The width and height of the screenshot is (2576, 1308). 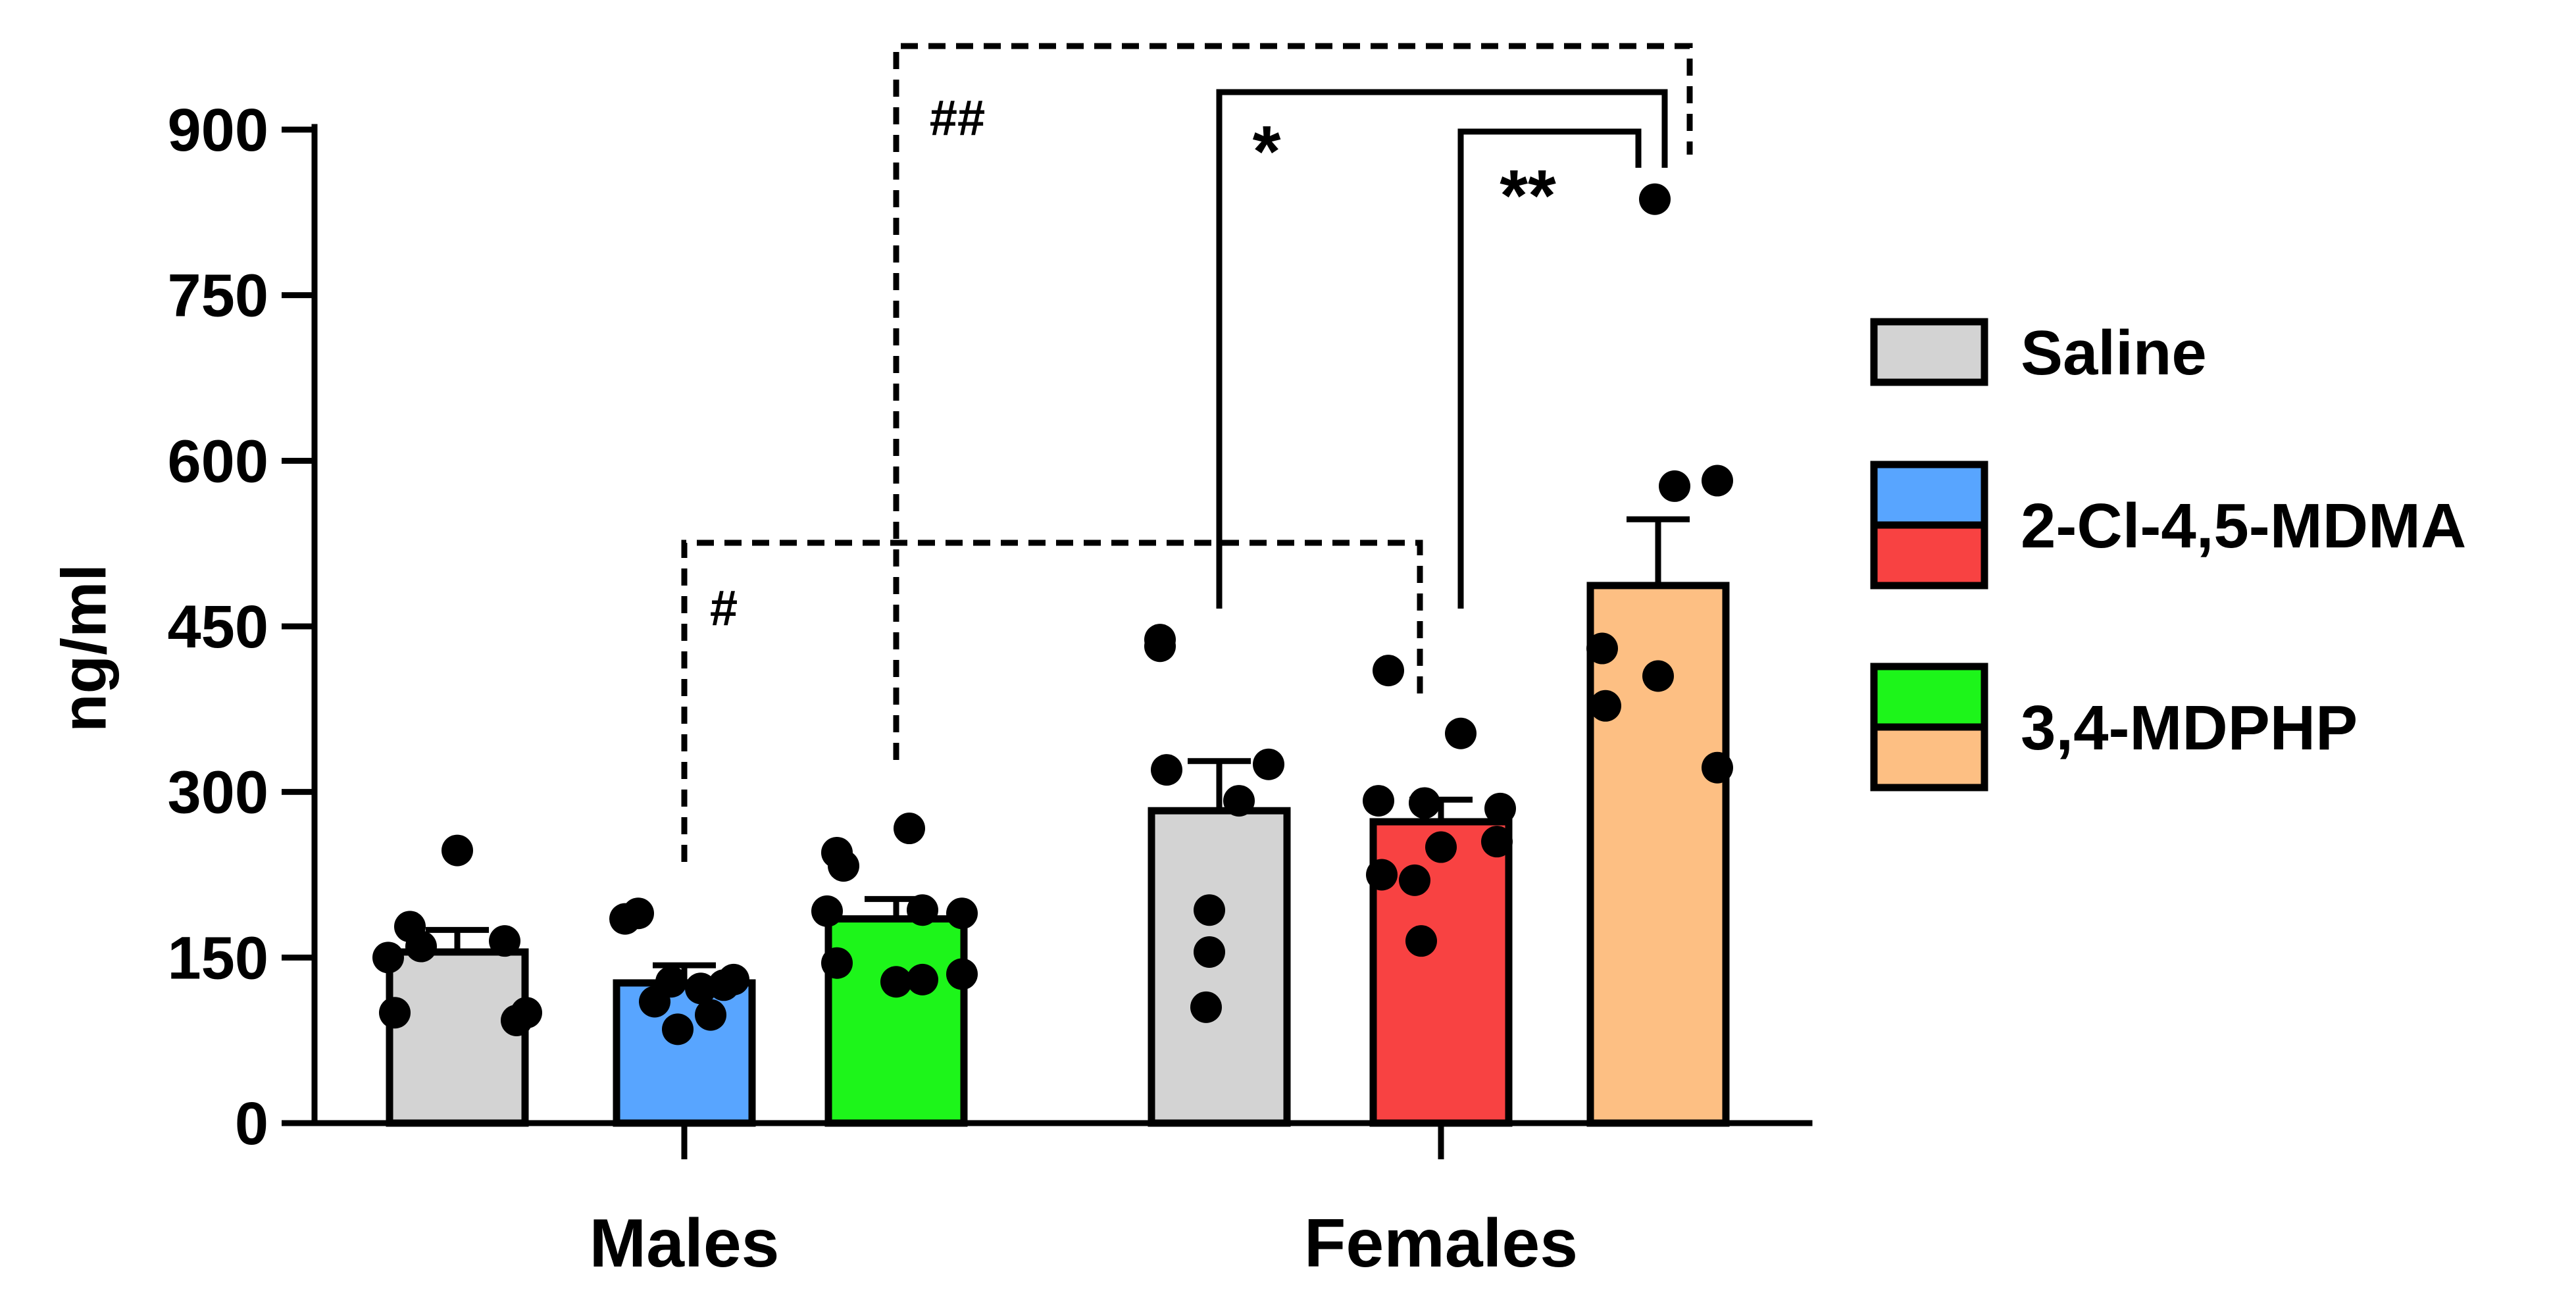 I want to click on legend-label: 3,4-MDPHP, so click(x=2189, y=728).